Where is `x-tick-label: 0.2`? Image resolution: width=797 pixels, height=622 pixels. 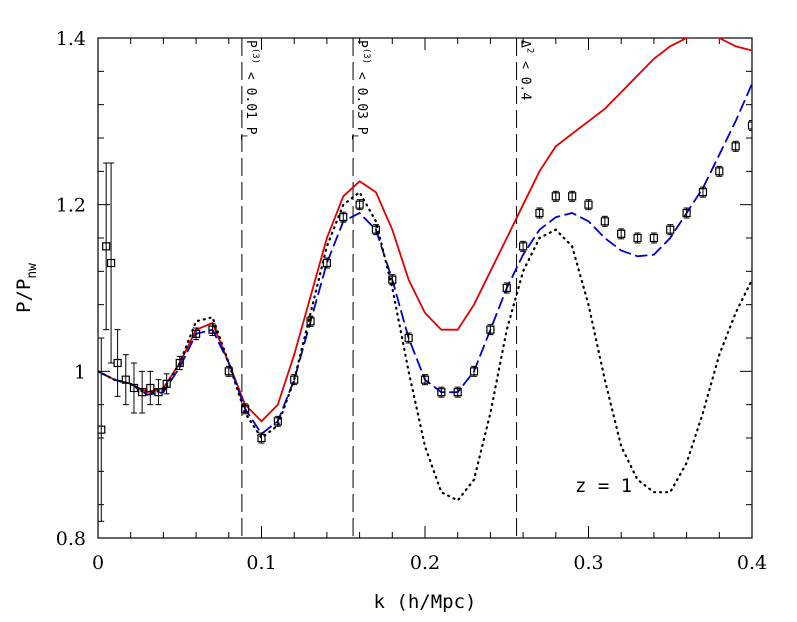
x-tick-label: 0.2 is located at coordinates (425, 563).